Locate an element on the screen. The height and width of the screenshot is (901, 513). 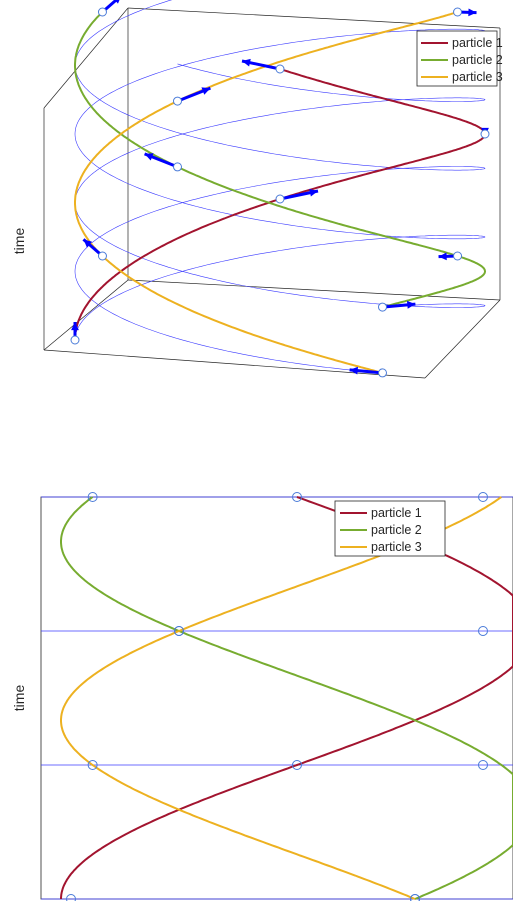
legend-2d: particle 1 particle 2 particle 3 is located at coordinates (390, 528).